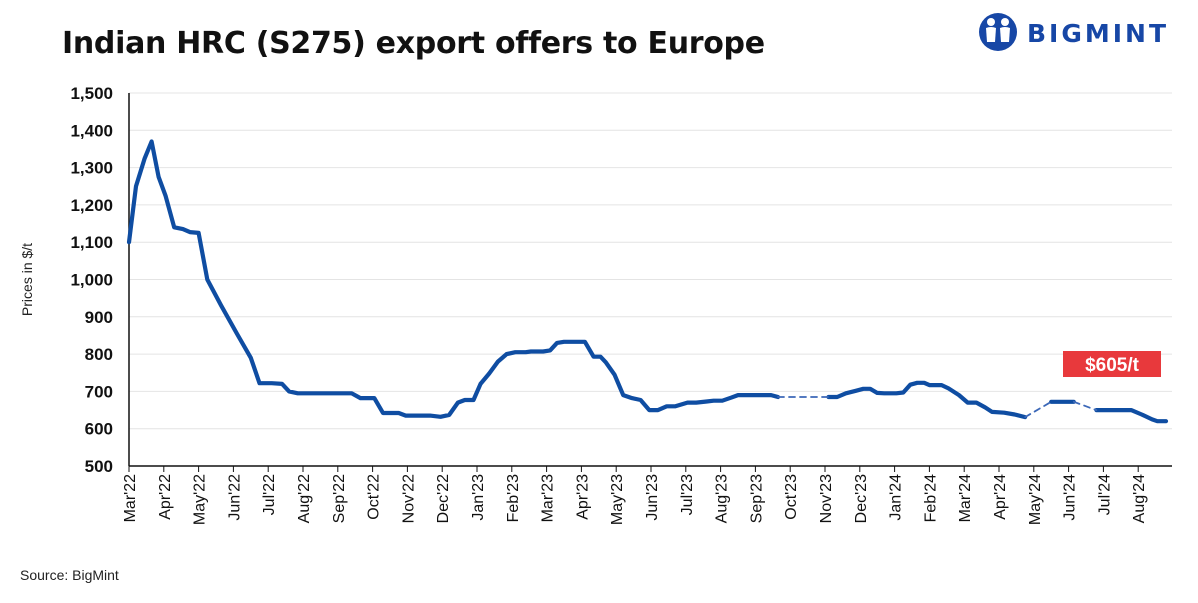 This screenshot has width=1198, height=603. What do you see at coordinates (91, 242) in the screenshot?
I see `y-tick-label: 1,100` at bounding box center [91, 242].